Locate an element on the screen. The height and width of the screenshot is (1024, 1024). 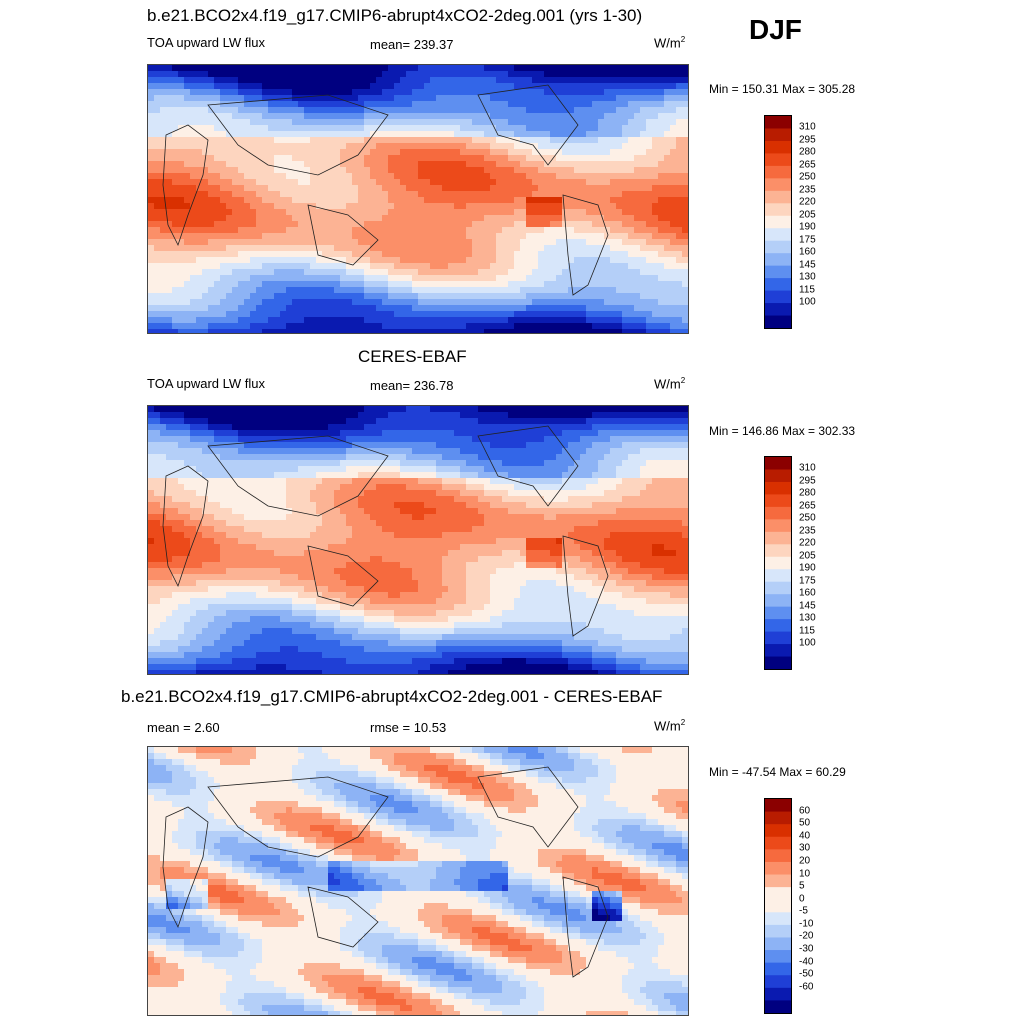
panel-2-left-label: TOA upward LW flux is located at coordinates (206, 383).